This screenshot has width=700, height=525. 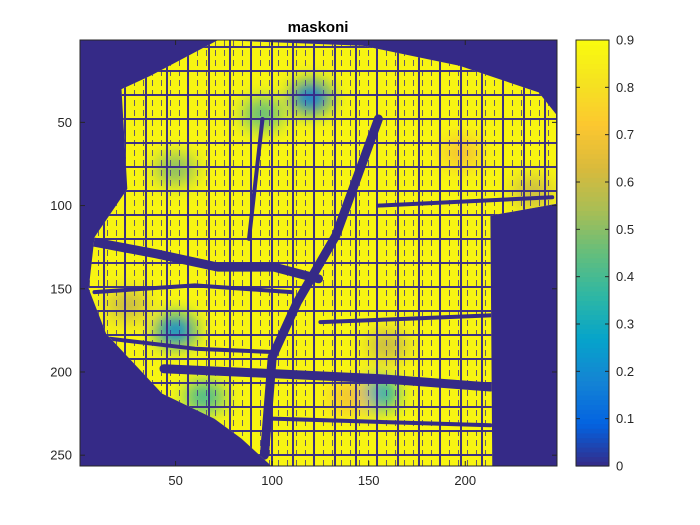 I want to click on y-tick-label: 150, so click(x=61, y=288).